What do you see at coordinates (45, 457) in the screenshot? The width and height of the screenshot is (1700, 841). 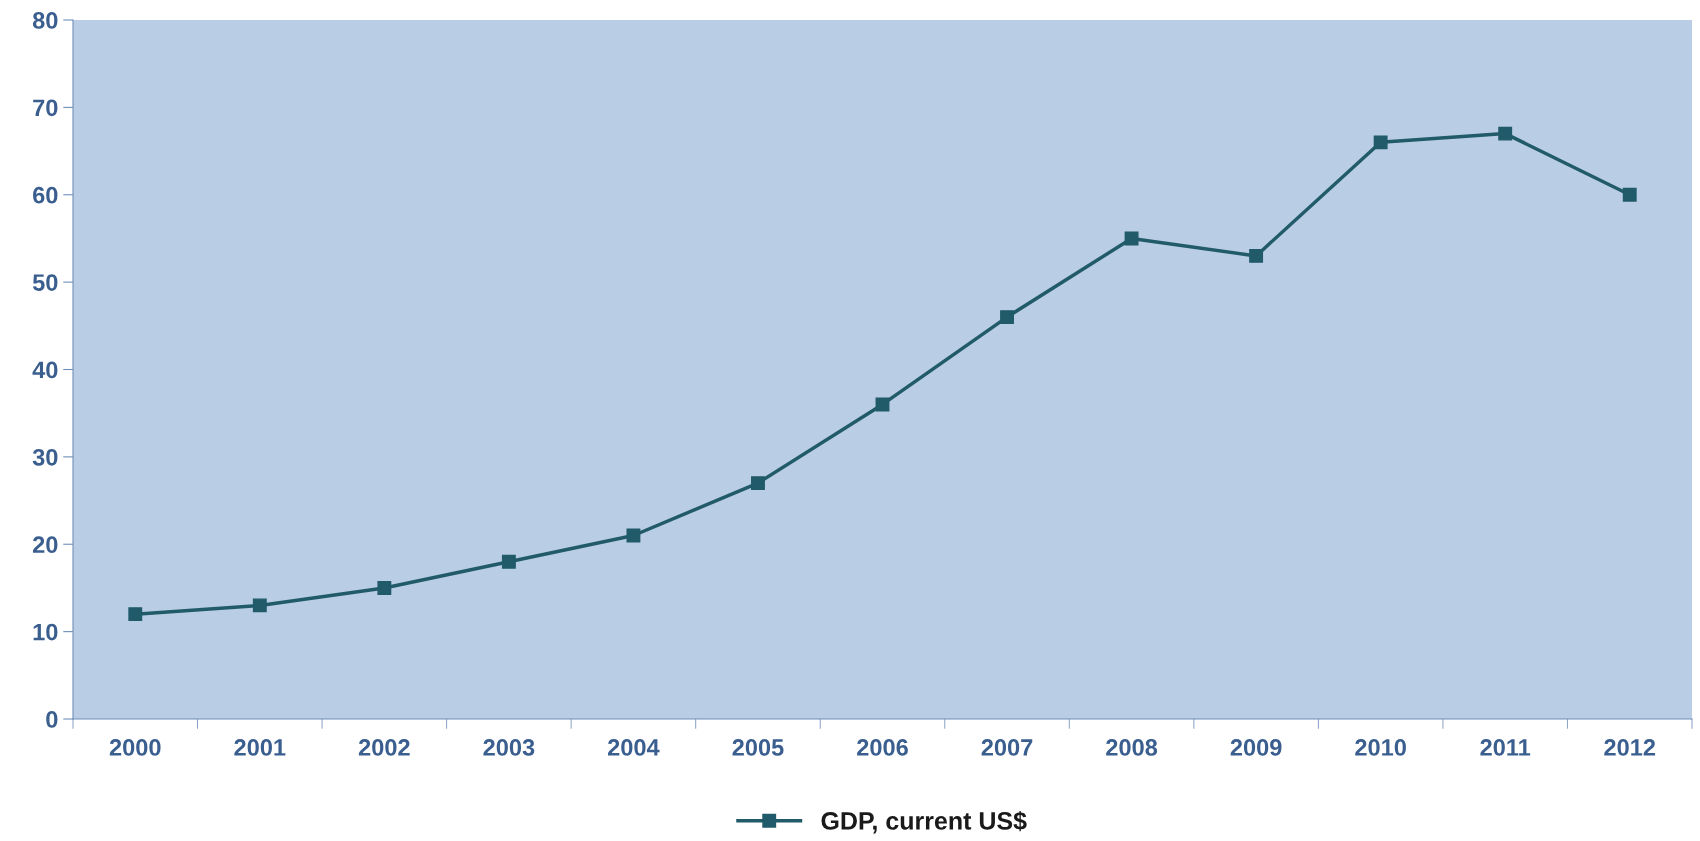 I see `y-tick-label: 30` at bounding box center [45, 457].